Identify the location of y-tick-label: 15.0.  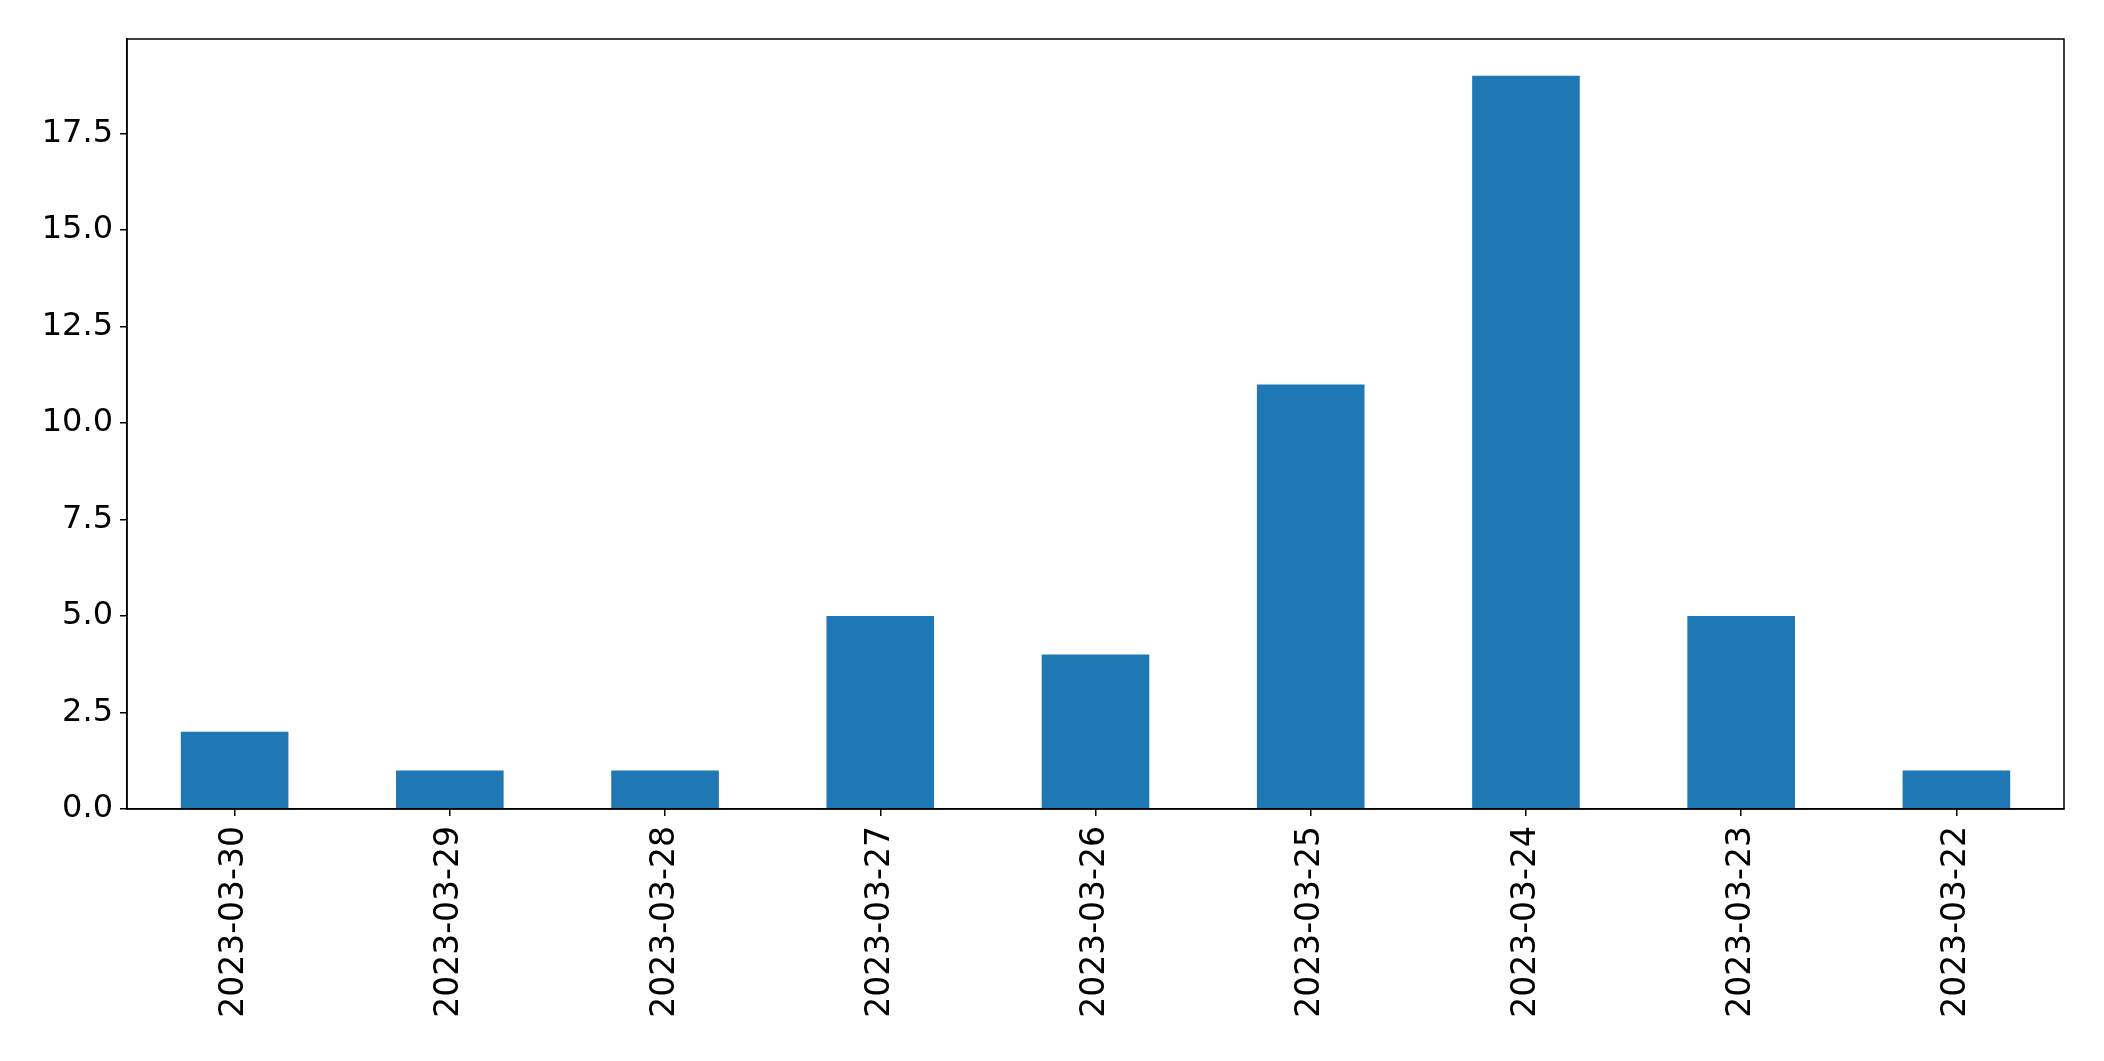
(77, 227).